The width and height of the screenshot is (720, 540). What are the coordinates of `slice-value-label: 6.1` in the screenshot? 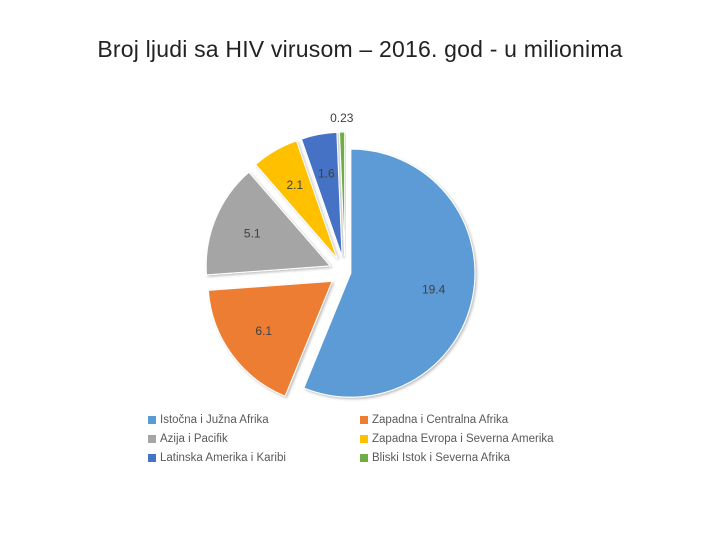 It's located at (263, 331).